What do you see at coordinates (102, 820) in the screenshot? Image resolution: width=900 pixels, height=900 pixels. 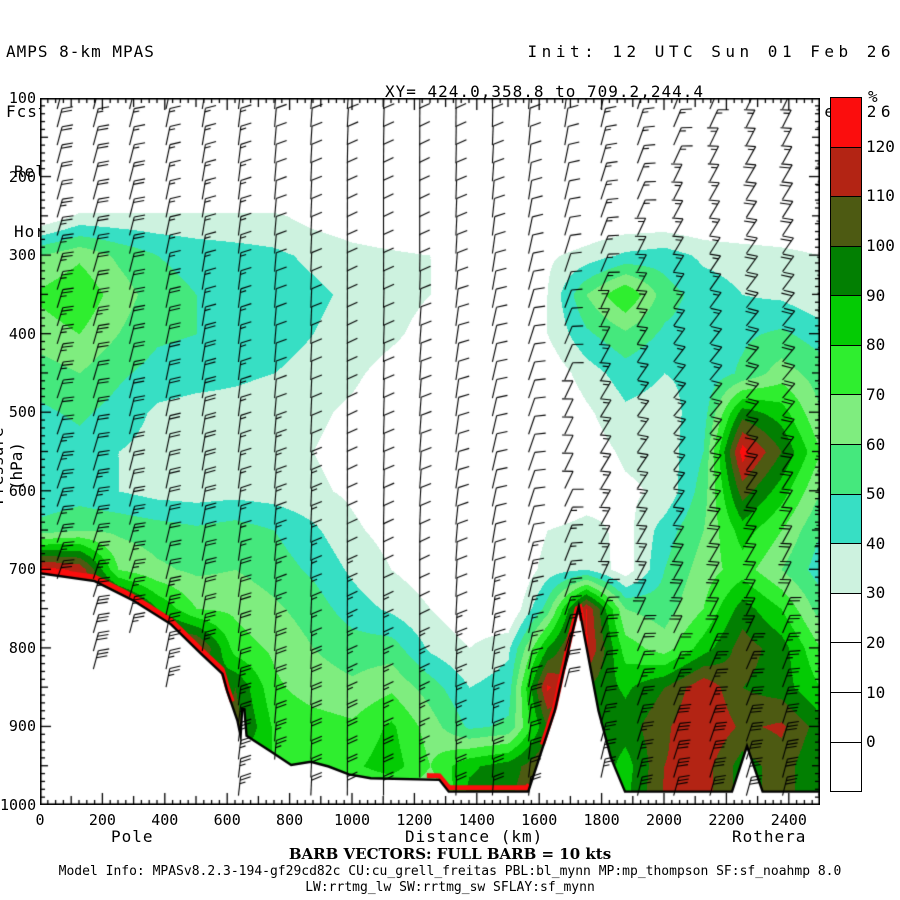 I see `x-tick-label: 200` at bounding box center [102, 820].